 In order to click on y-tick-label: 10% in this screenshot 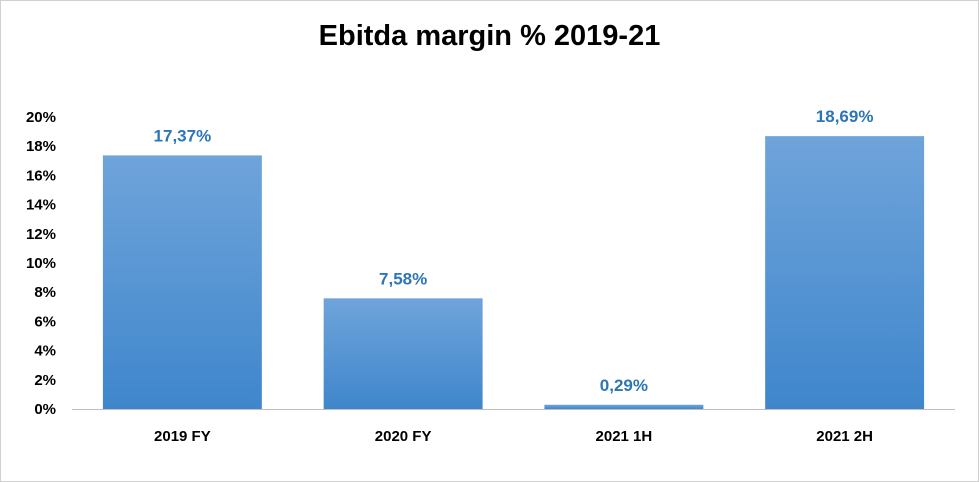, I will do `click(41, 263)`.